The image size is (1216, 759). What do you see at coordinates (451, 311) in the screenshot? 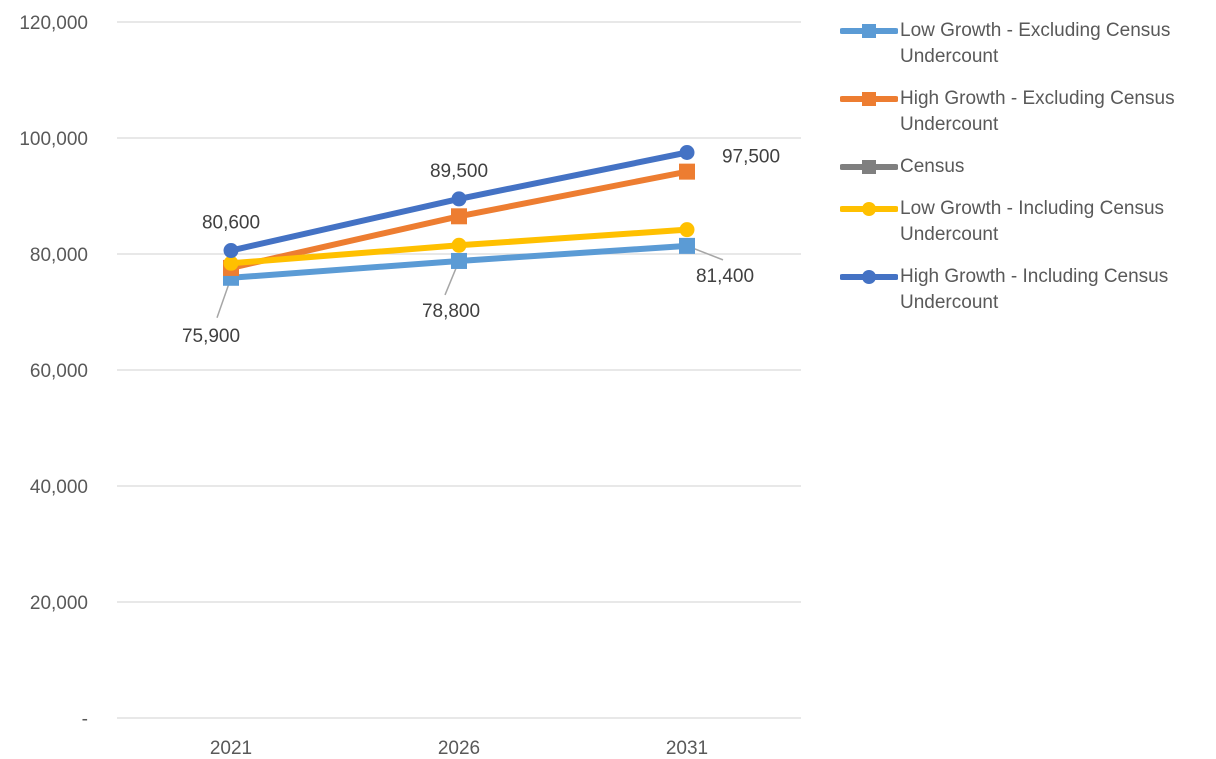
I see `data-label: 78,800` at bounding box center [451, 311].